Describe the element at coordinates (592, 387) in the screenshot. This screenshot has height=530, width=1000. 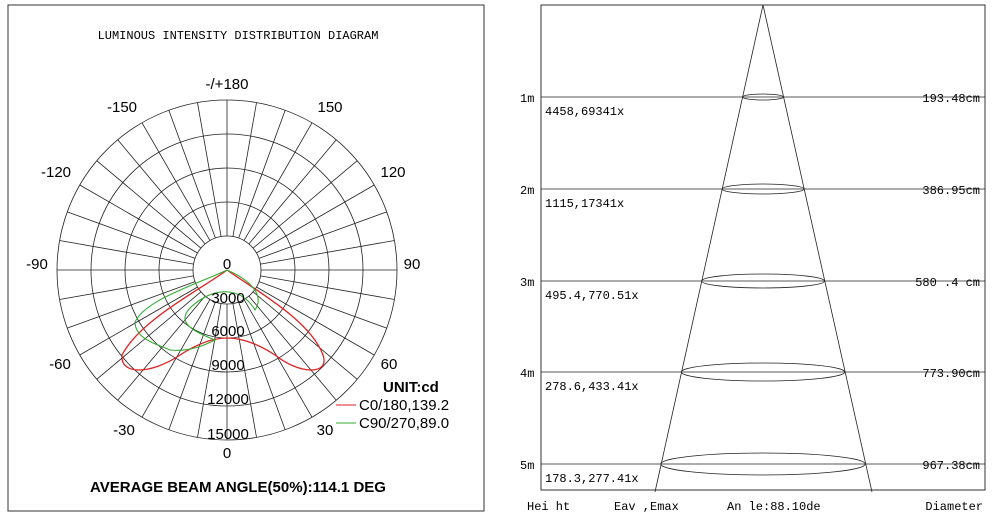
I see `illuminance-label: 278.6,433.41x` at that location.